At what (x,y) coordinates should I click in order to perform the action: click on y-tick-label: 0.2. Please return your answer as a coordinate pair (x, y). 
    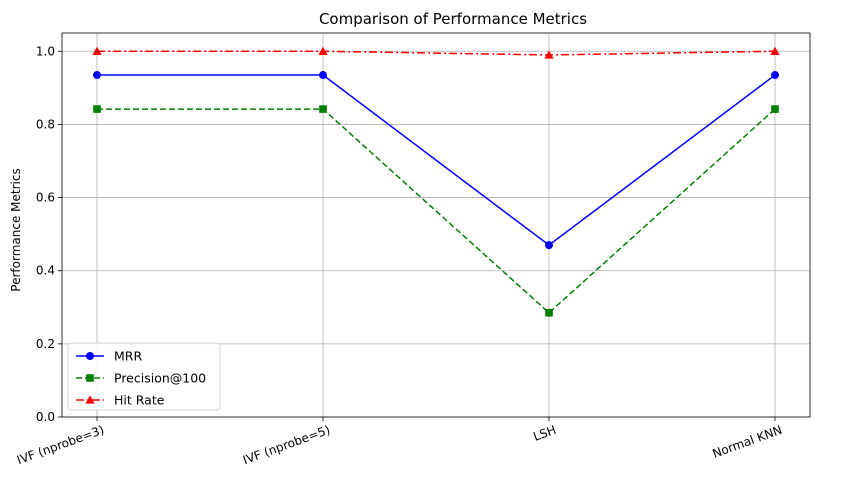
    Looking at the image, I should click on (45, 344).